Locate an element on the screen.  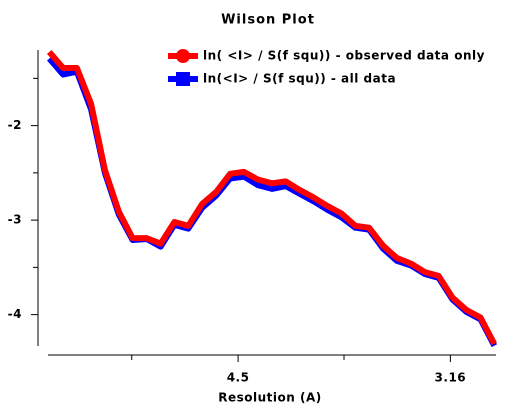
x-tick-label: 3.16 is located at coordinates (451, 378).